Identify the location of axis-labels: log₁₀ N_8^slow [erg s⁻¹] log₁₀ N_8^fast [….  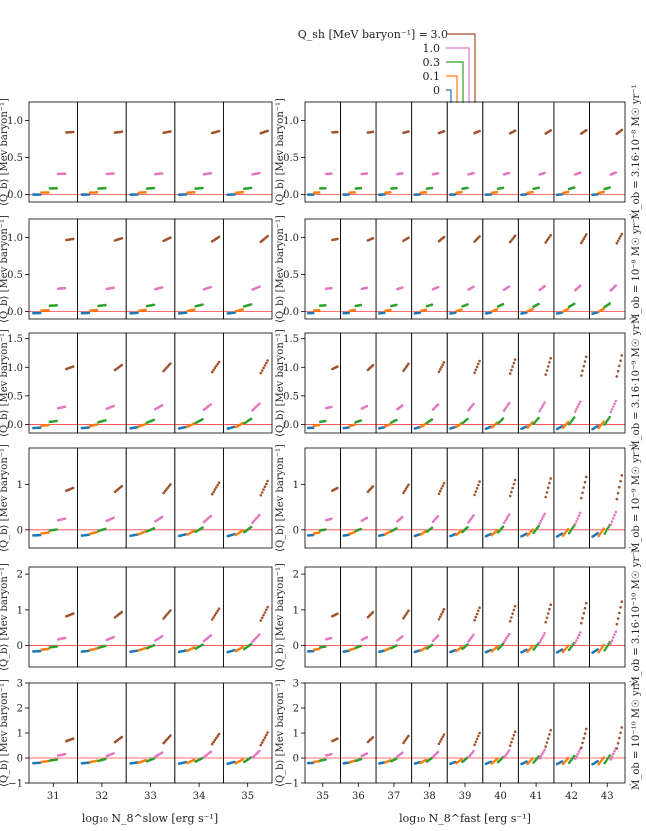
(306, 818).